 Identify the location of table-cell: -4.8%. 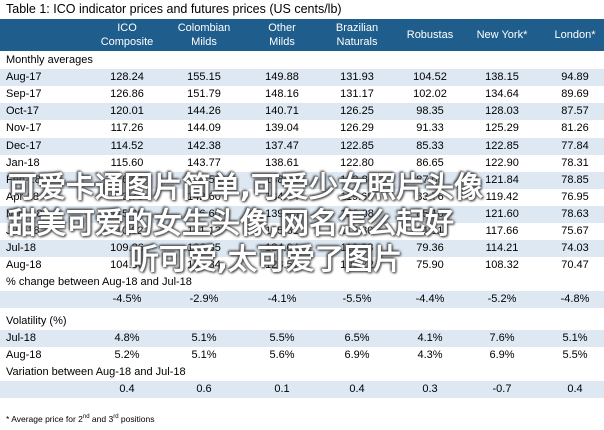
(575, 299).